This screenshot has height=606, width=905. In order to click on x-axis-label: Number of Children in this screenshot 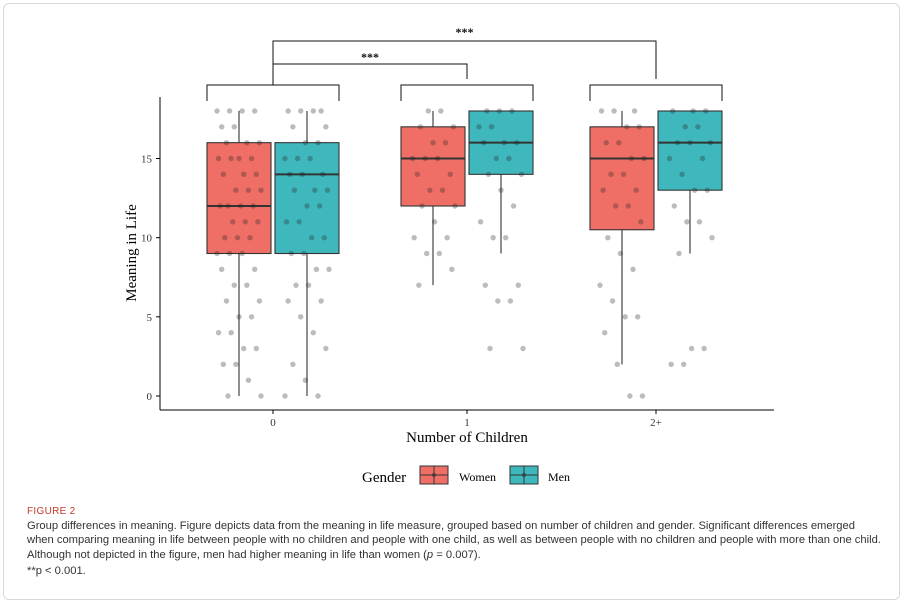, I will do `click(467, 438)`.